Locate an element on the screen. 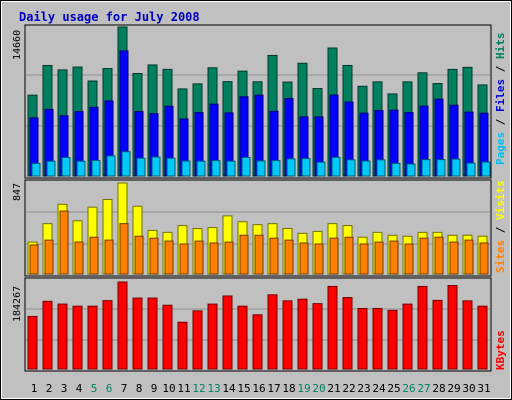 Image resolution: width=512 pixels, height=400 pixels. x-tick-label-day-12: 12 is located at coordinates (198, 388).